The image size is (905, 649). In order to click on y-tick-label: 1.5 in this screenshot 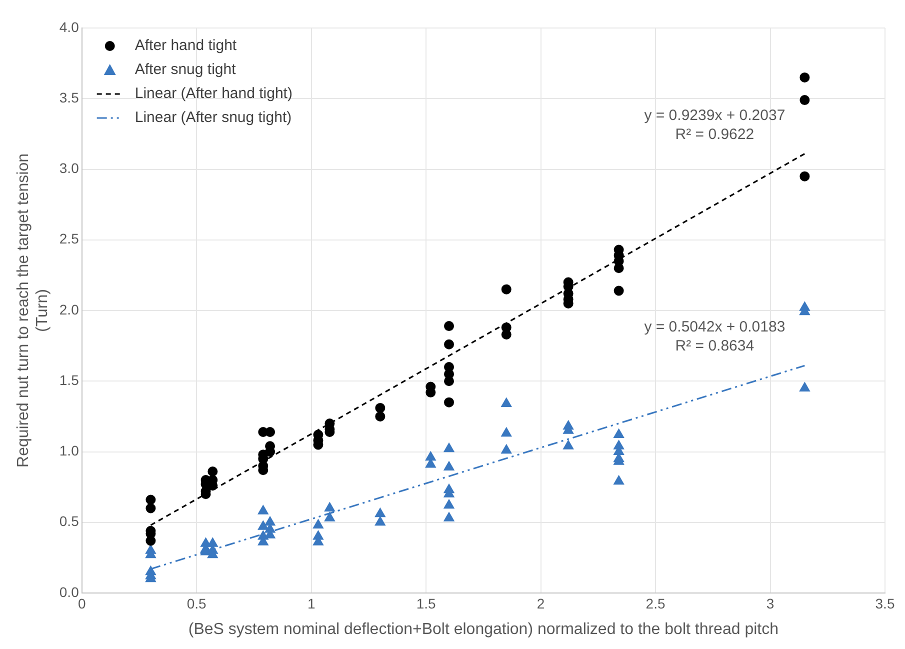, I will do `click(69, 380)`.